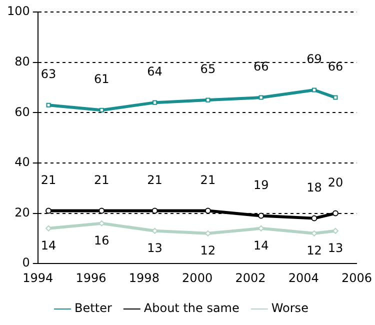 Image resolution: width=375 pixels, height=325 pixels. What do you see at coordinates (22, 212) in the screenshot?
I see `y-tick-label: 20` at bounding box center [22, 212].